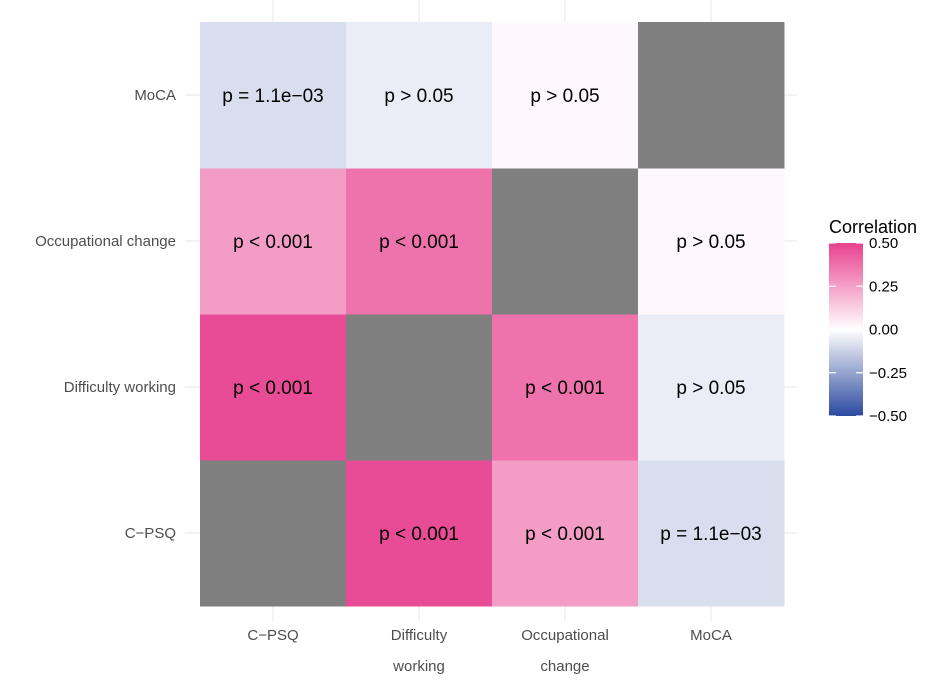 This screenshot has height=682, width=937. I want to click on legend-tick-label: 0.00, so click(883, 330).